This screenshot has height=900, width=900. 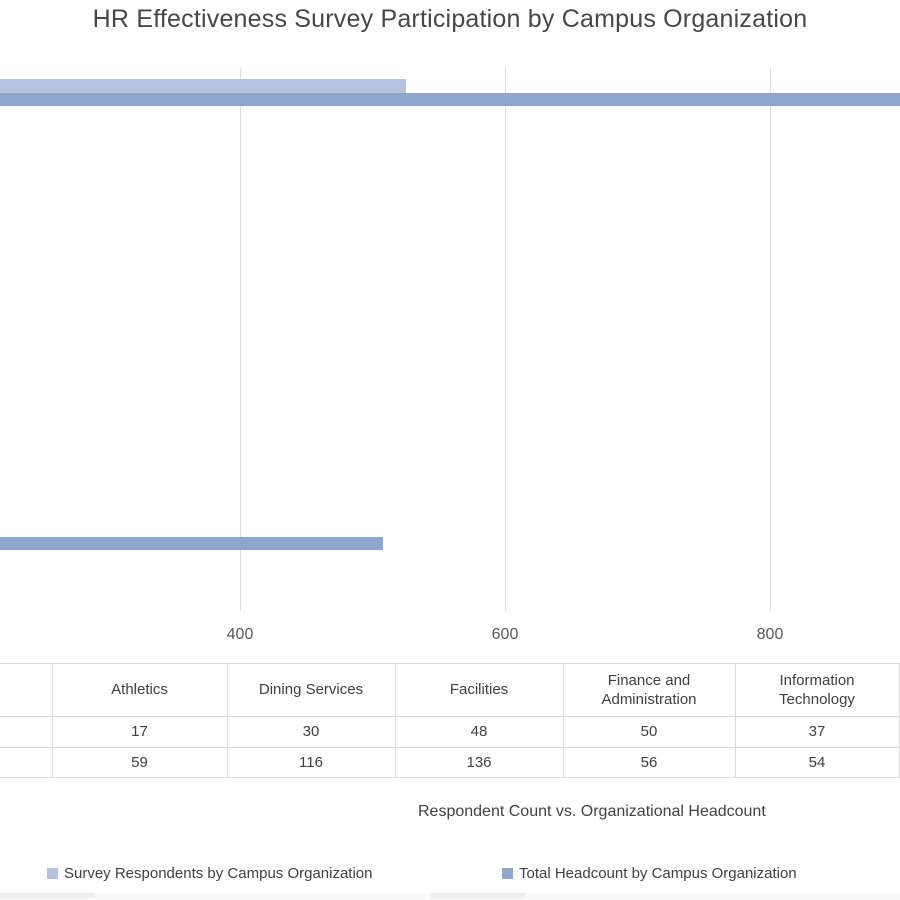 I want to click on table-cell: 37, so click(x=817, y=732).